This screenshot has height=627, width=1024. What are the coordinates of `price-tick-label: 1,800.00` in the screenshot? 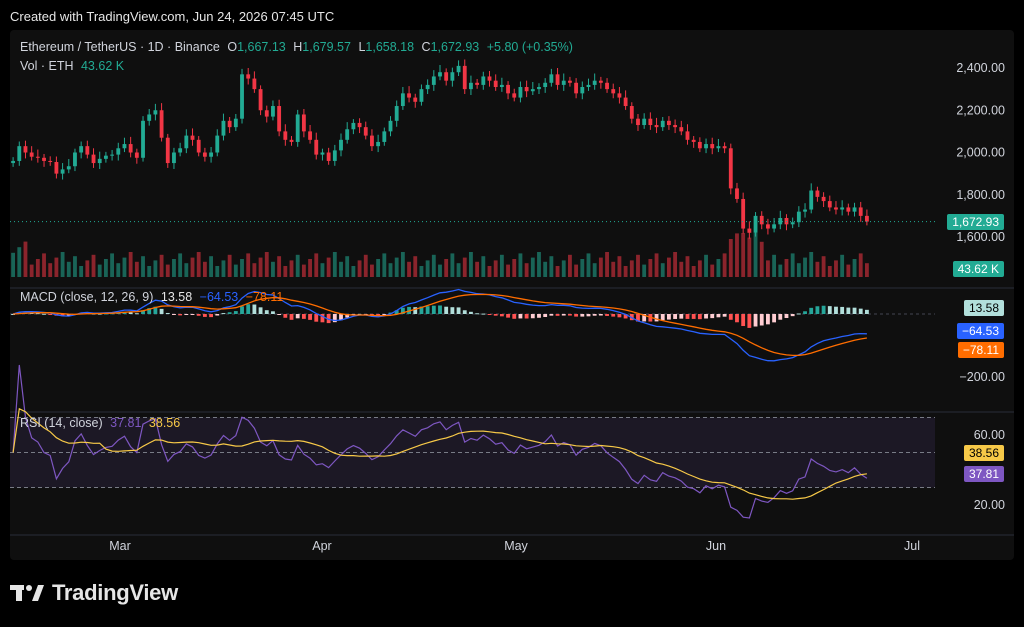 It's located at (980, 195).